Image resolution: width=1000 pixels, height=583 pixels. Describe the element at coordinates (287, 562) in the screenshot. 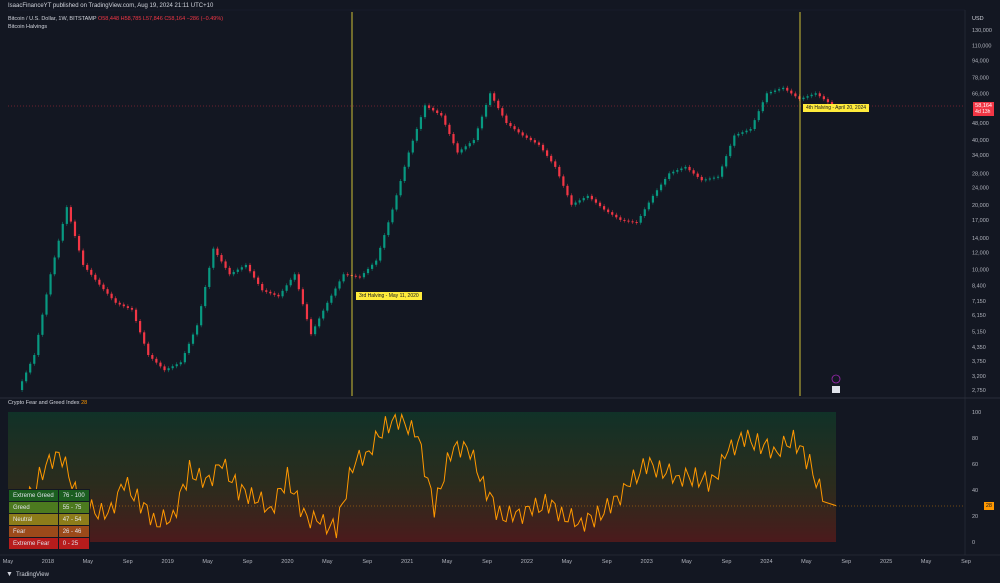

I see `time-tick-label: 2020` at that location.